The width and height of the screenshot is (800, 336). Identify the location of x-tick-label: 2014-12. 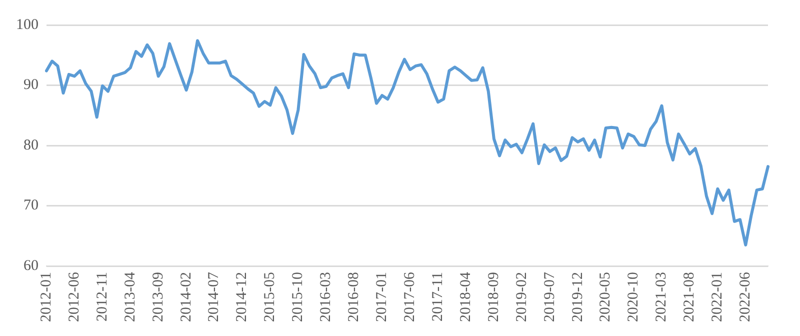
(242, 297).